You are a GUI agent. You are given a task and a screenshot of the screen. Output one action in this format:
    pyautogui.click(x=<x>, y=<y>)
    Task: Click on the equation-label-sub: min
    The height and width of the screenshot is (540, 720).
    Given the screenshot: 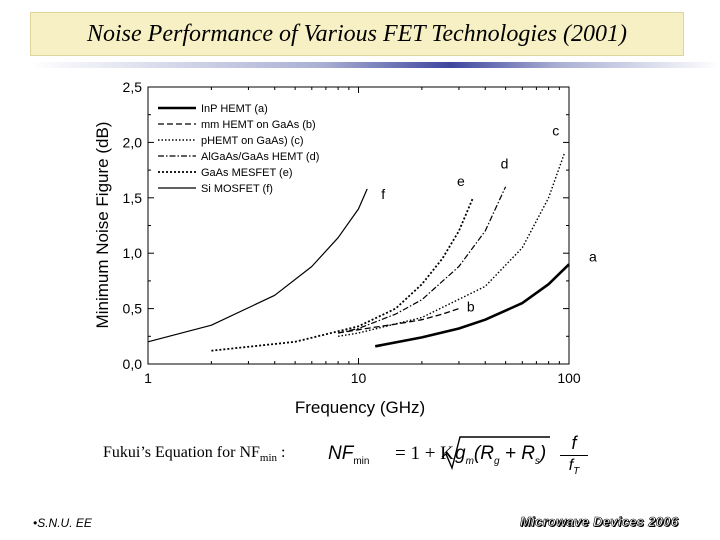 What is the action you would take?
    pyautogui.click(x=268, y=458)
    